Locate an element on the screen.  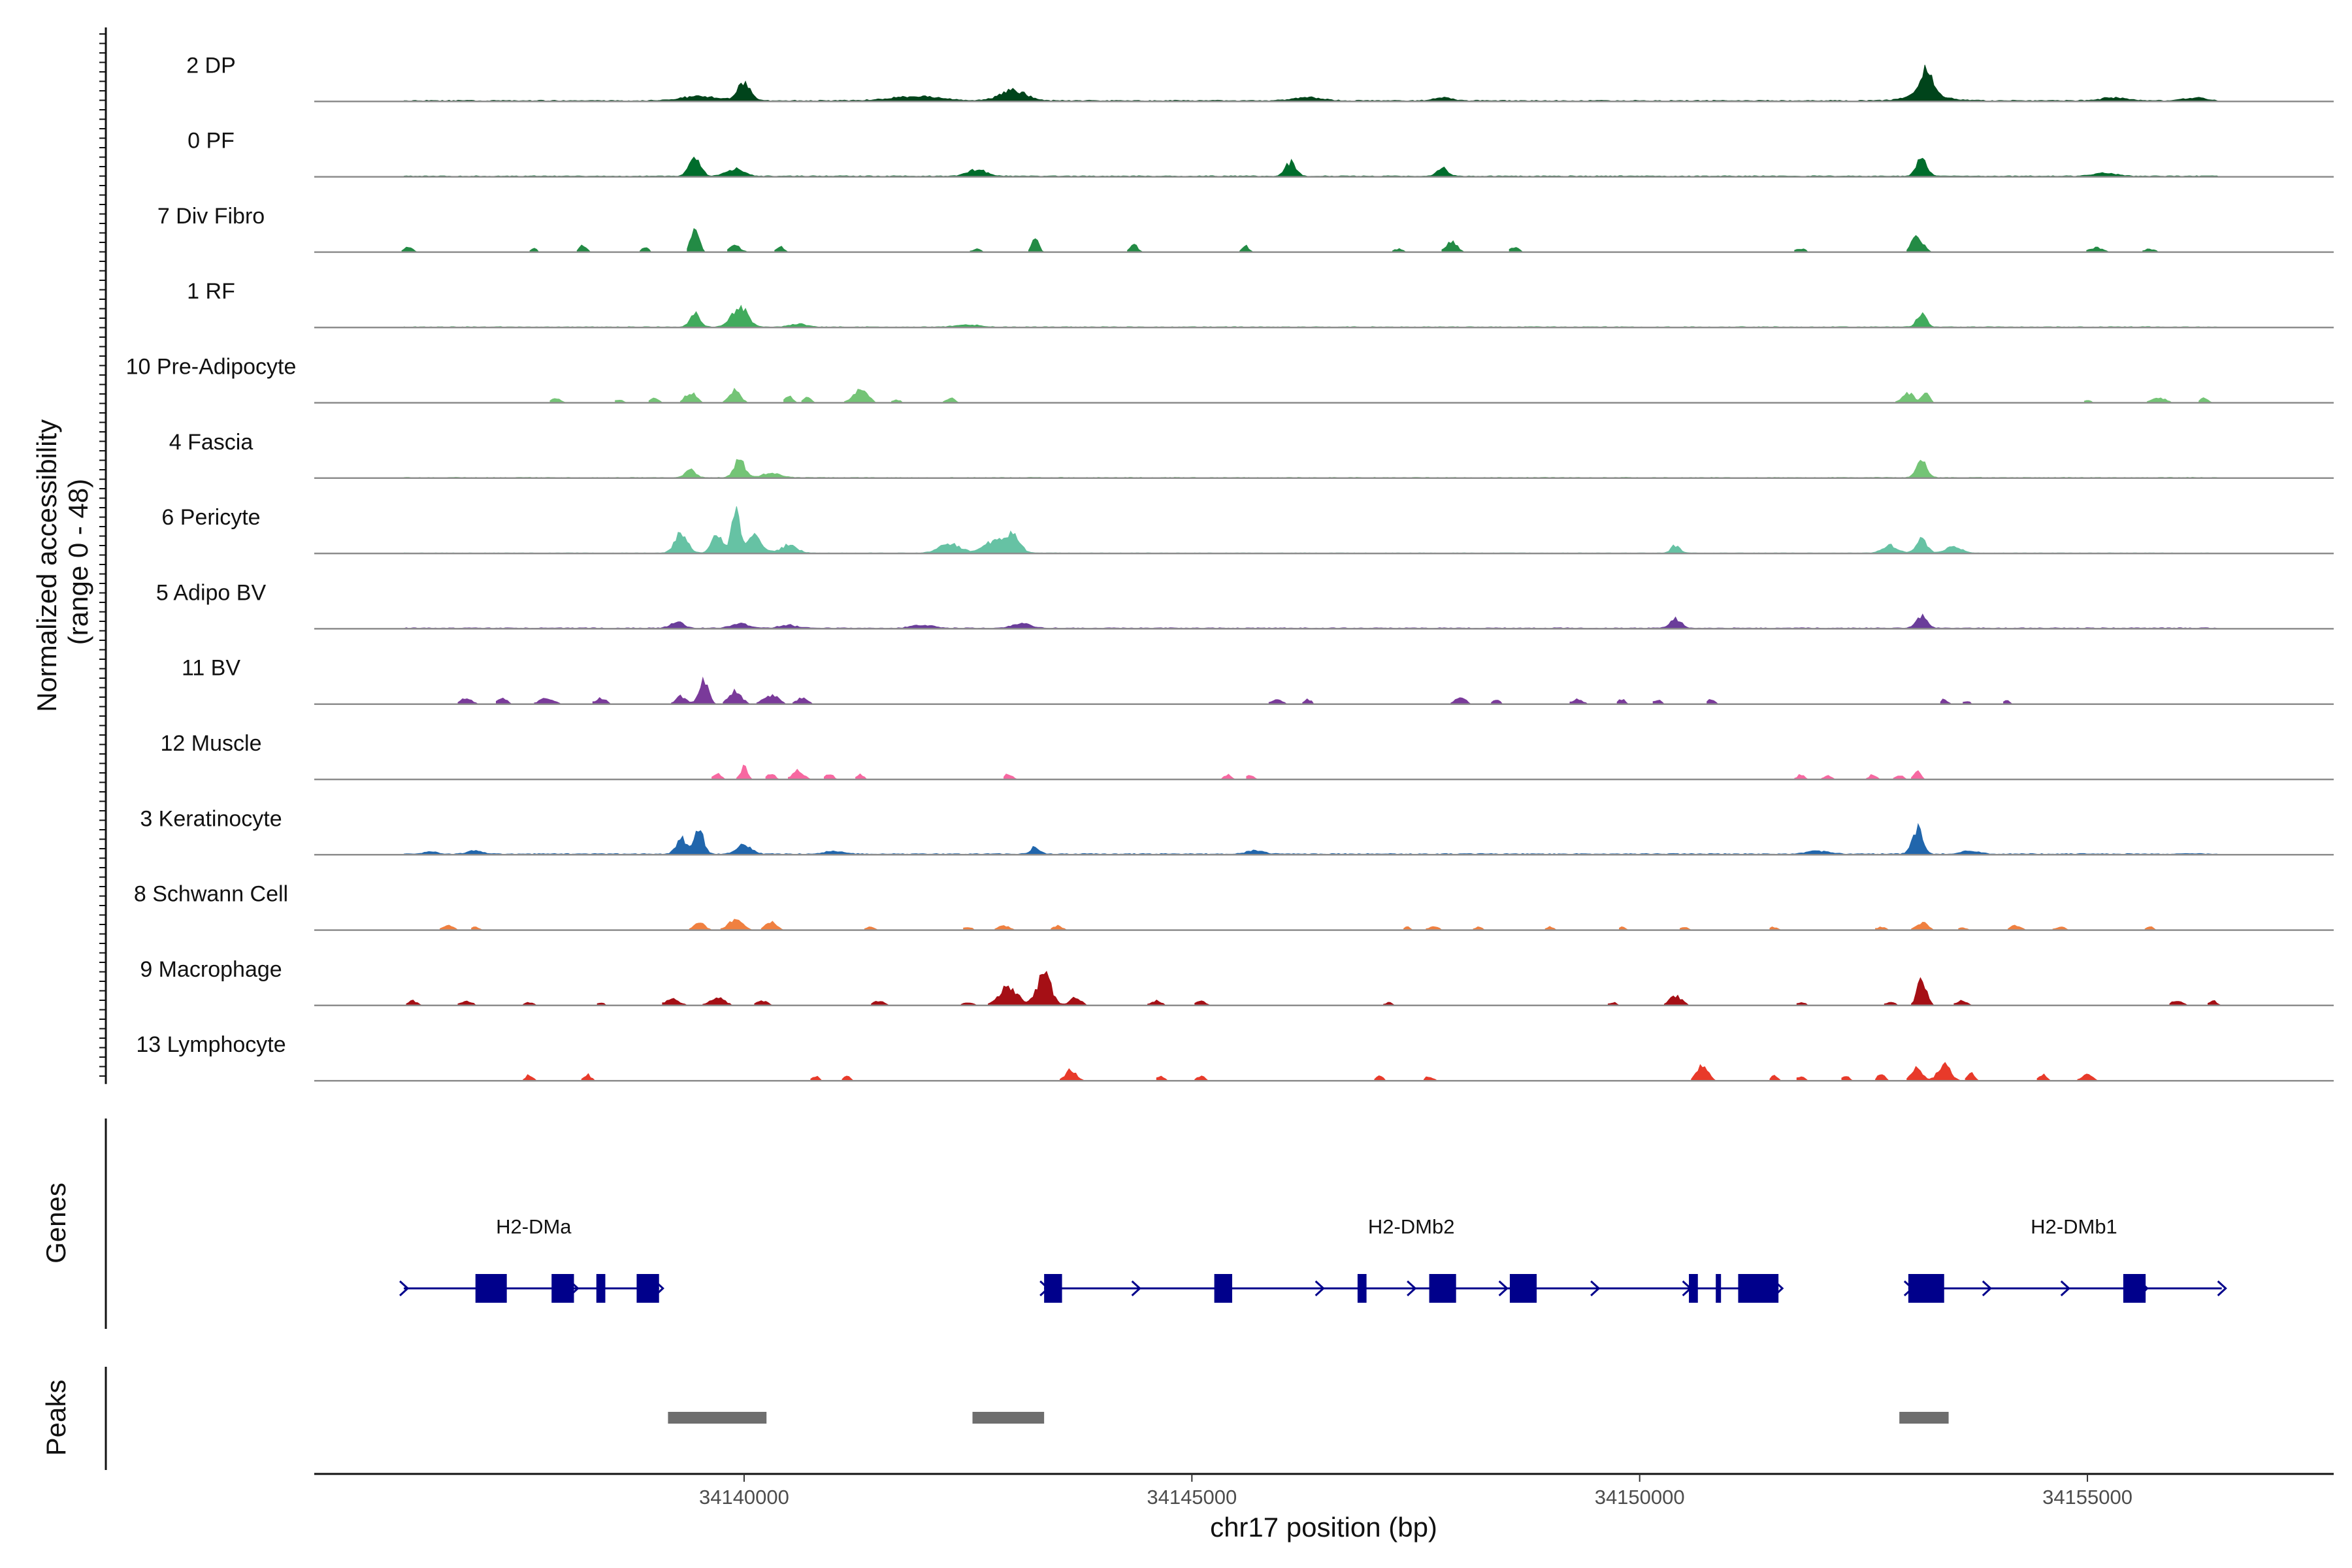
genes-track: H2-DMa H2-DMb2 H2-DMb1 is located at coordinates (1166, 1224).